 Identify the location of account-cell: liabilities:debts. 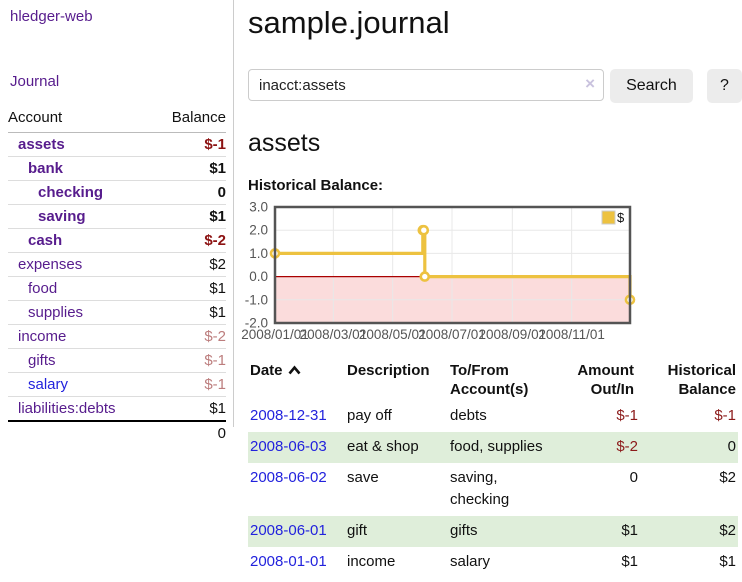
(80, 409).